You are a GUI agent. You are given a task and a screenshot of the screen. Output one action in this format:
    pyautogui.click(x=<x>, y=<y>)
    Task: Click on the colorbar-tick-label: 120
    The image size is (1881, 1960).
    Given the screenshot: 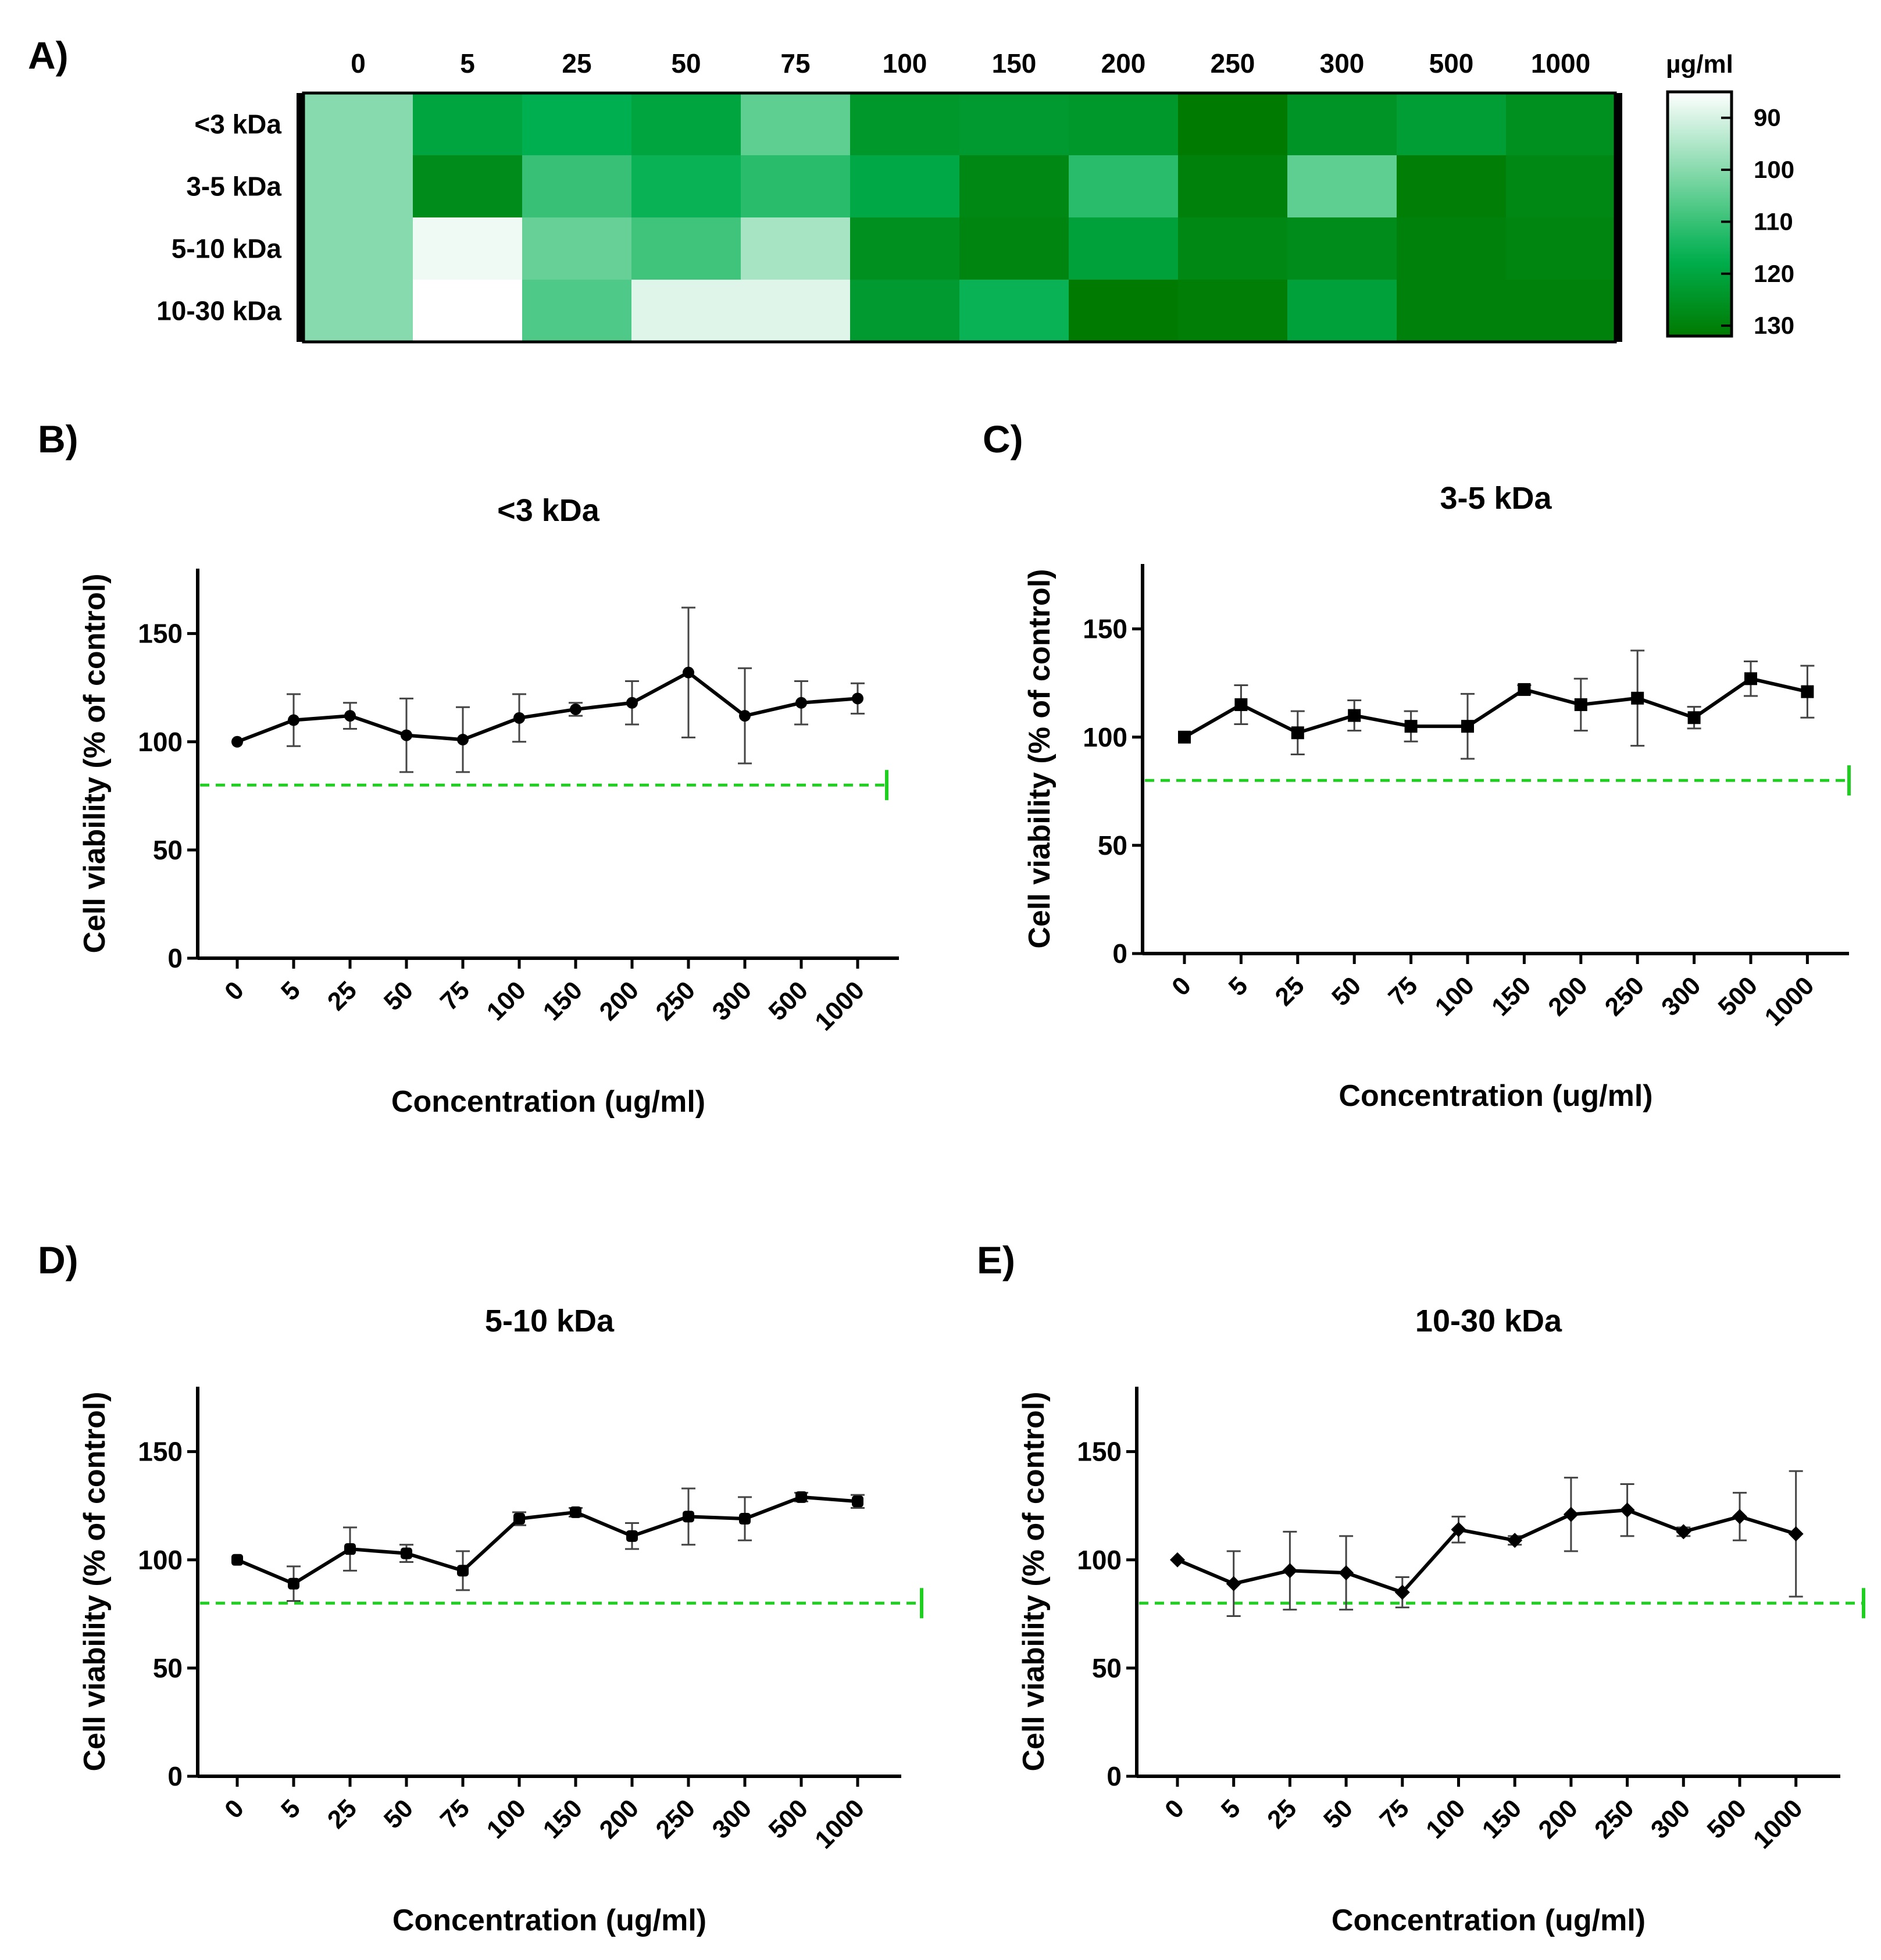 What is the action you would take?
    pyautogui.click(x=1774, y=273)
    